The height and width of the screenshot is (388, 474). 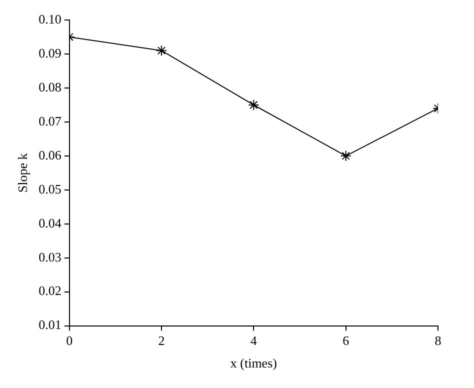 I want to click on y-tick-label: 0.04, so click(x=50, y=222).